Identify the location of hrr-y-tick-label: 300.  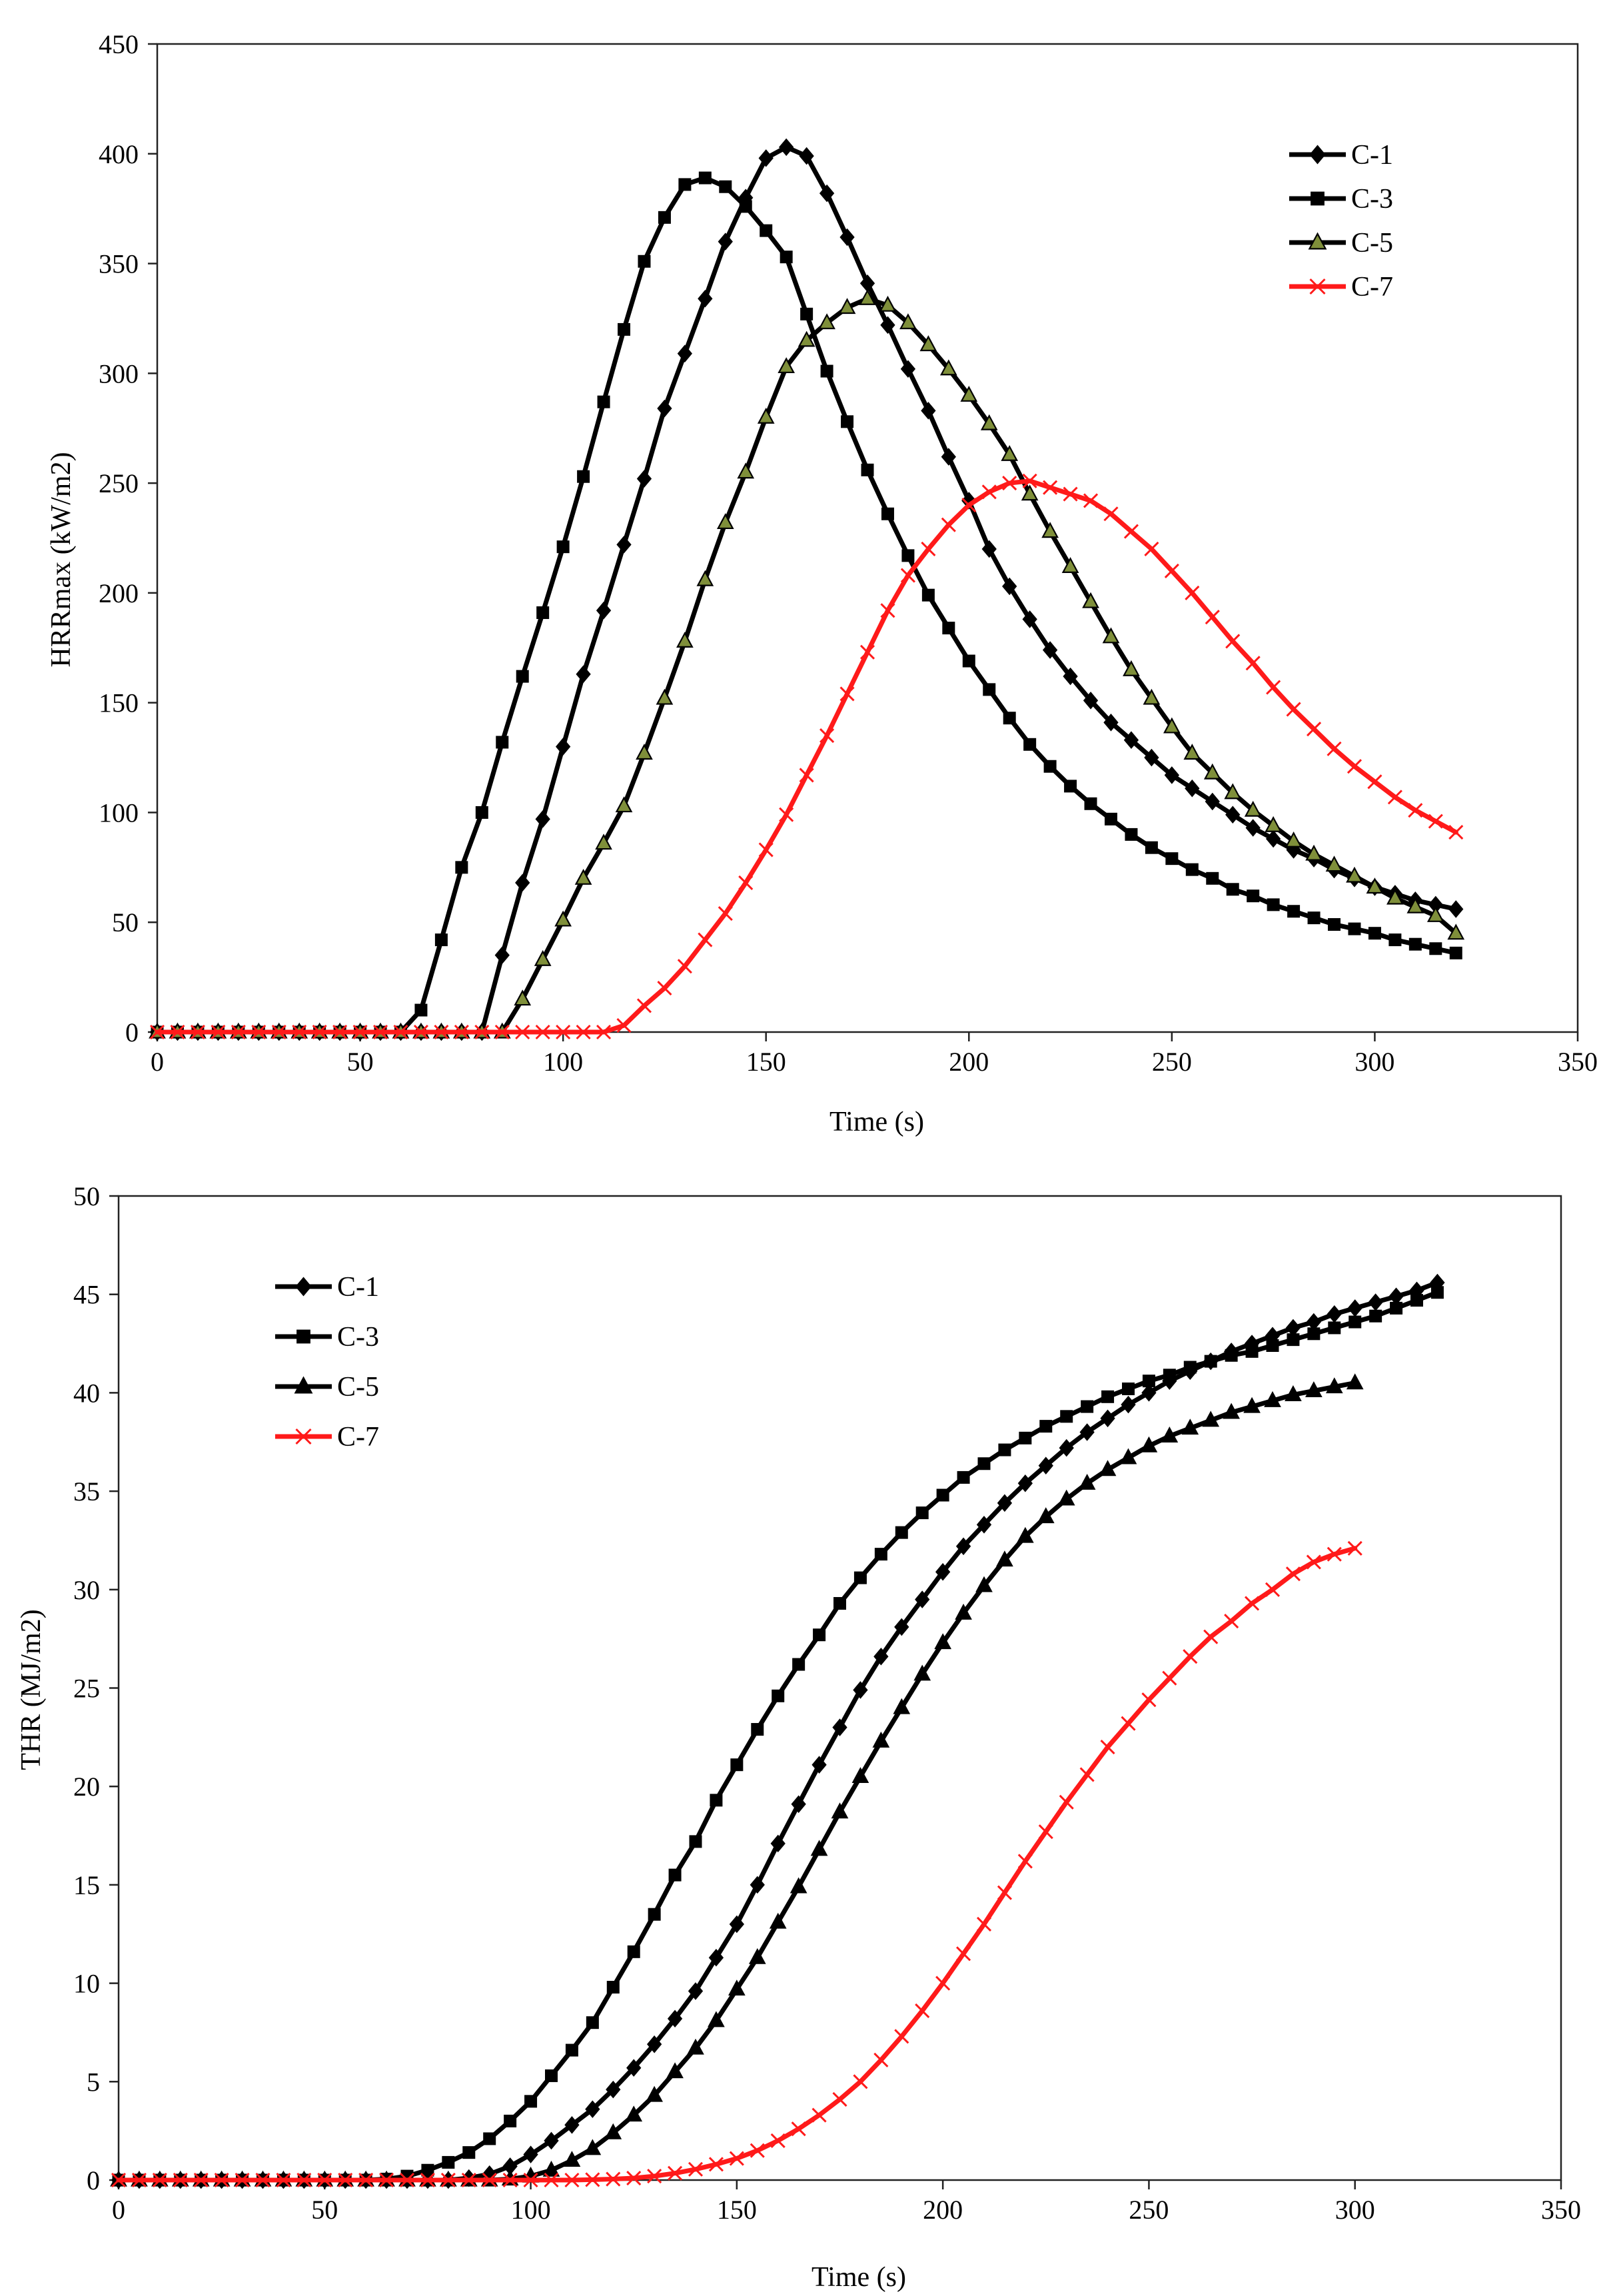
(119, 373).